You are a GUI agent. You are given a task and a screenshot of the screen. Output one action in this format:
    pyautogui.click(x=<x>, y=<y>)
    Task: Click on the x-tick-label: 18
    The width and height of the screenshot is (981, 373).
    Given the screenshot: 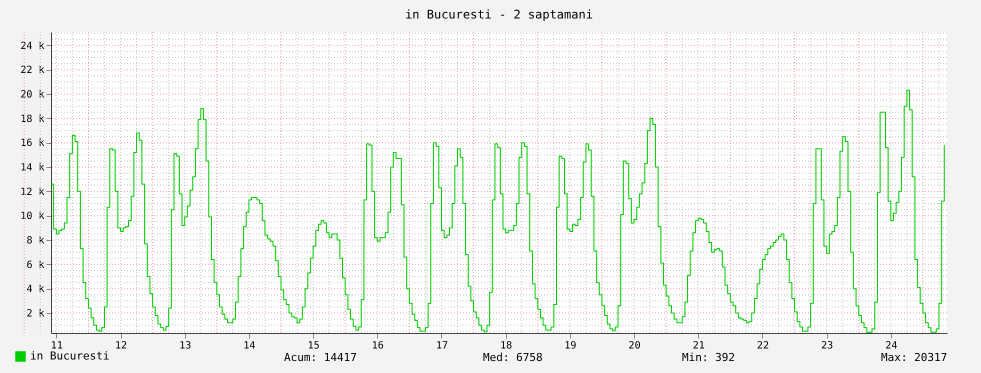 What is the action you would take?
    pyautogui.click(x=506, y=346)
    